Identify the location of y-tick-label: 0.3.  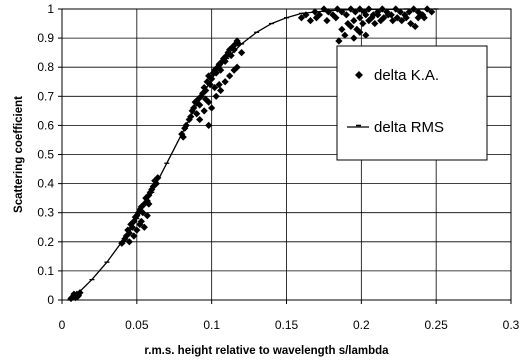
(45, 213).